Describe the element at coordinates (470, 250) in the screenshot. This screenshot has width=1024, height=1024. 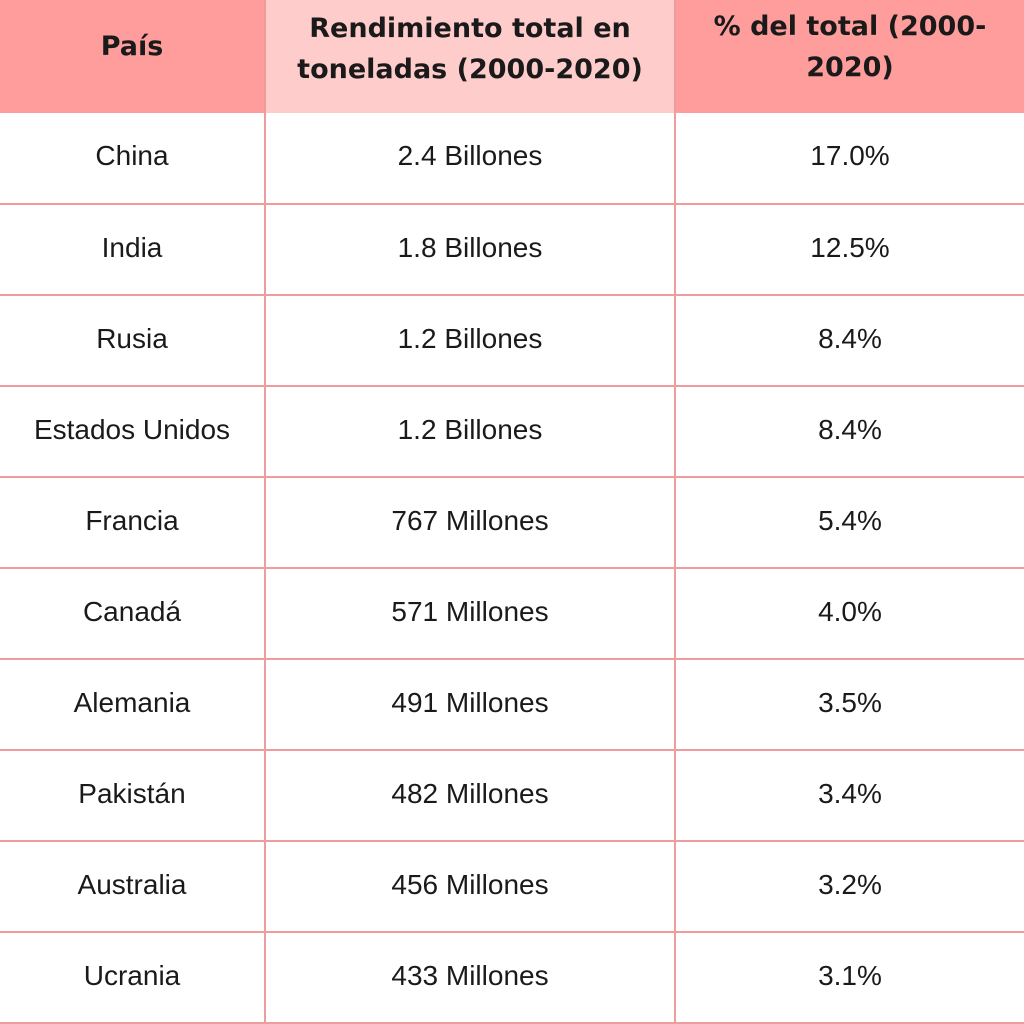
I see `cell-total-yield: 1.8 Billones` at that location.